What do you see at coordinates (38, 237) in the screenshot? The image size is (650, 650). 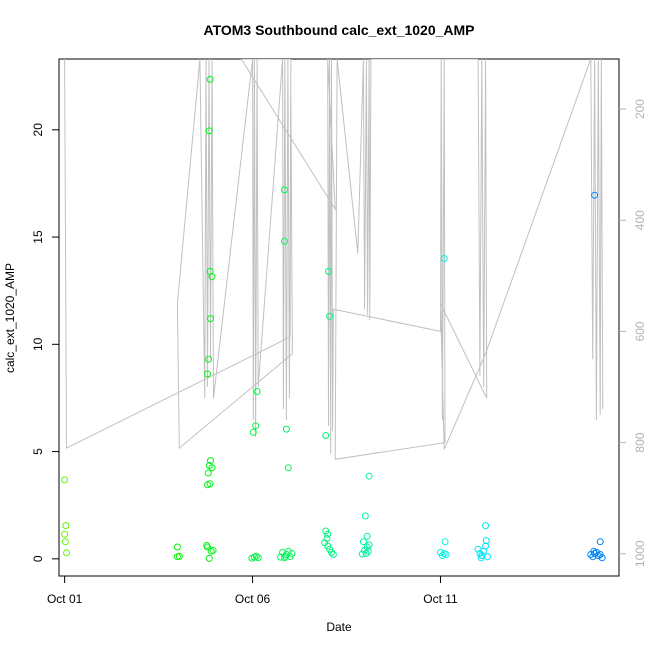 I see `y-tick-label: 15` at bounding box center [38, 237].